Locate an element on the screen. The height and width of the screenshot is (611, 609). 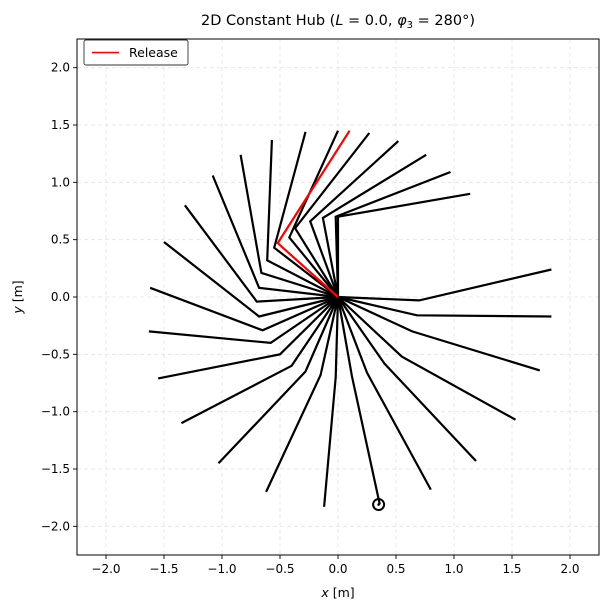
legend-release-label: Release is located at coordinates (153, 52).